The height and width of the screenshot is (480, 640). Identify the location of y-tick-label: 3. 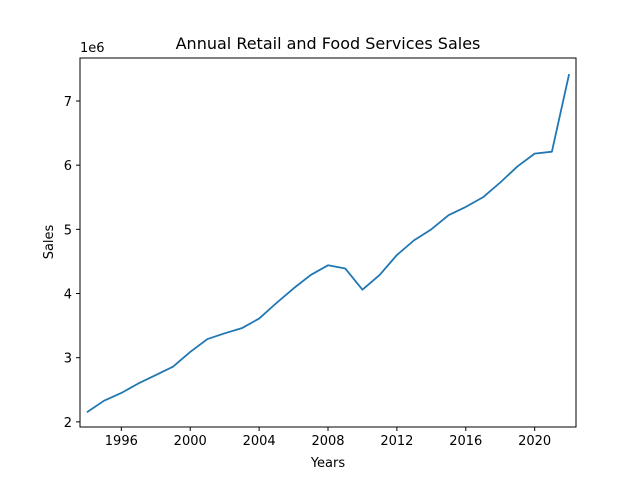
(68, 359).